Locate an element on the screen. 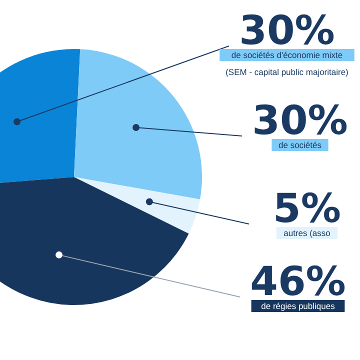  slice-label: autres (asso is located at coordinates (307, 233).